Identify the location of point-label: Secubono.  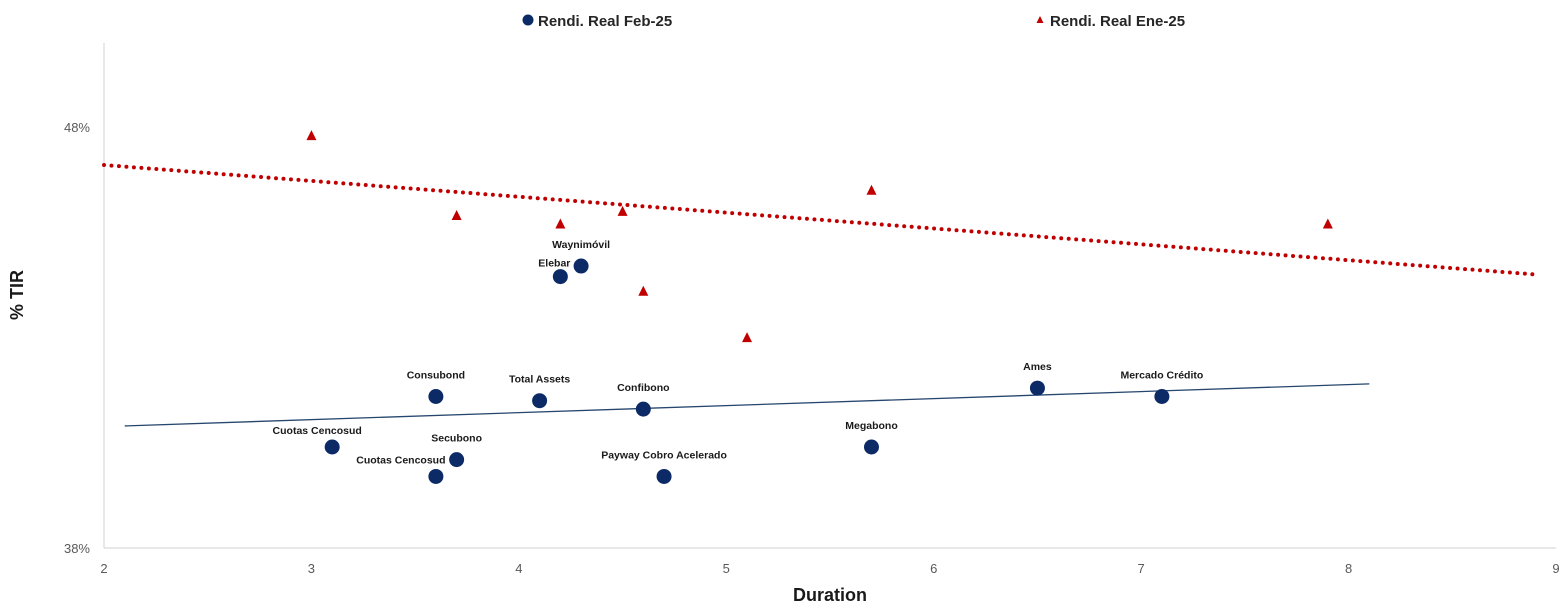
(456, 439).